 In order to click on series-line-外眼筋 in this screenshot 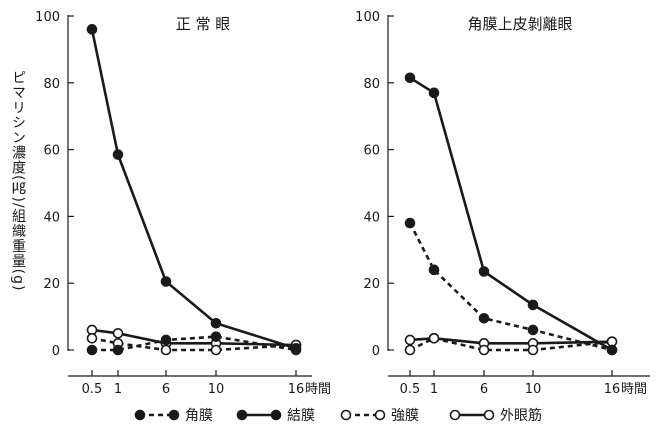, I will do `click(511, 341)`.